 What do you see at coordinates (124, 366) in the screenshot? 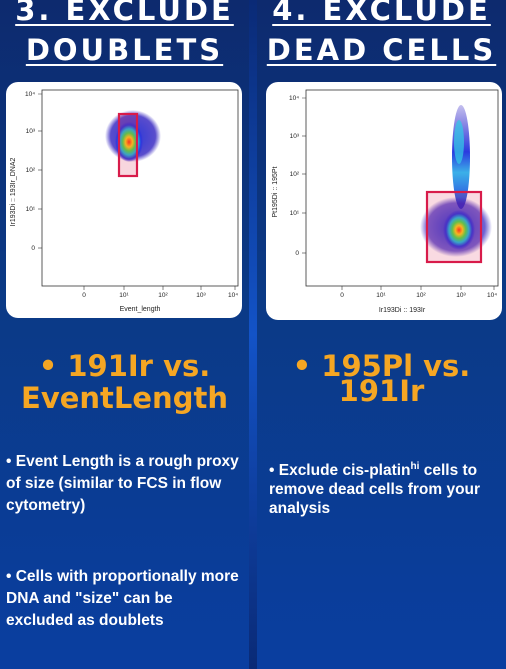
I see `comparison-heading-line1: • 191Ir vs.` at bounding box center [124, 366].